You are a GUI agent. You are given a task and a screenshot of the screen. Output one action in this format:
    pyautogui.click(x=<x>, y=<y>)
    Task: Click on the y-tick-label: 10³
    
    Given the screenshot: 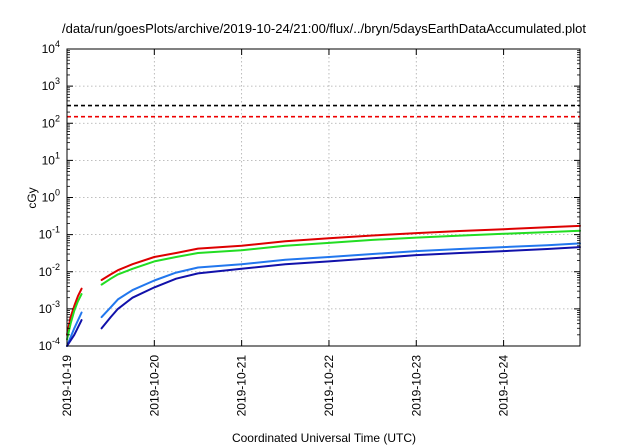 What is the action you would take?
    pyautogui.click(x=51, y=84)
    